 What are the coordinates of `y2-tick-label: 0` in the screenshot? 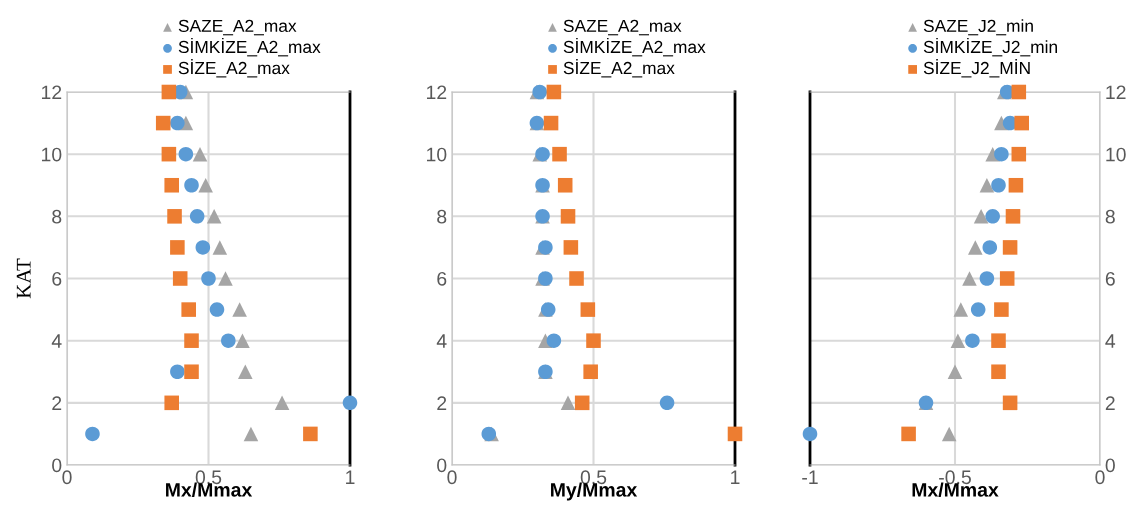 It's located at (1110, 465).